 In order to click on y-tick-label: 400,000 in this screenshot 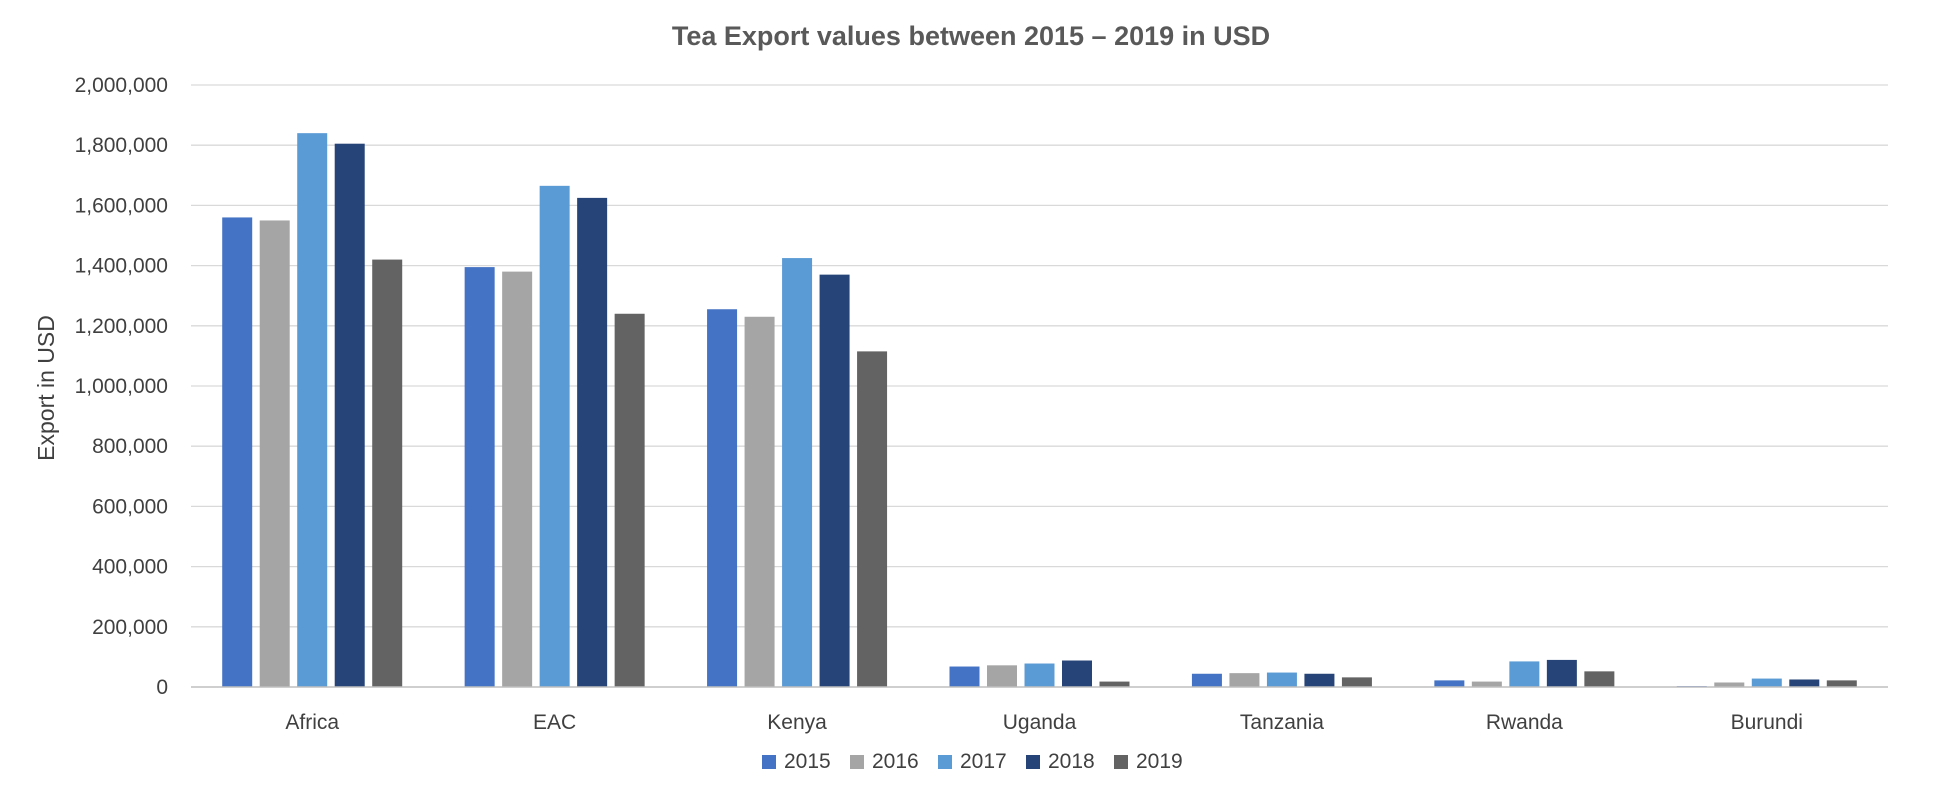, I will do `click(130, 567)`.